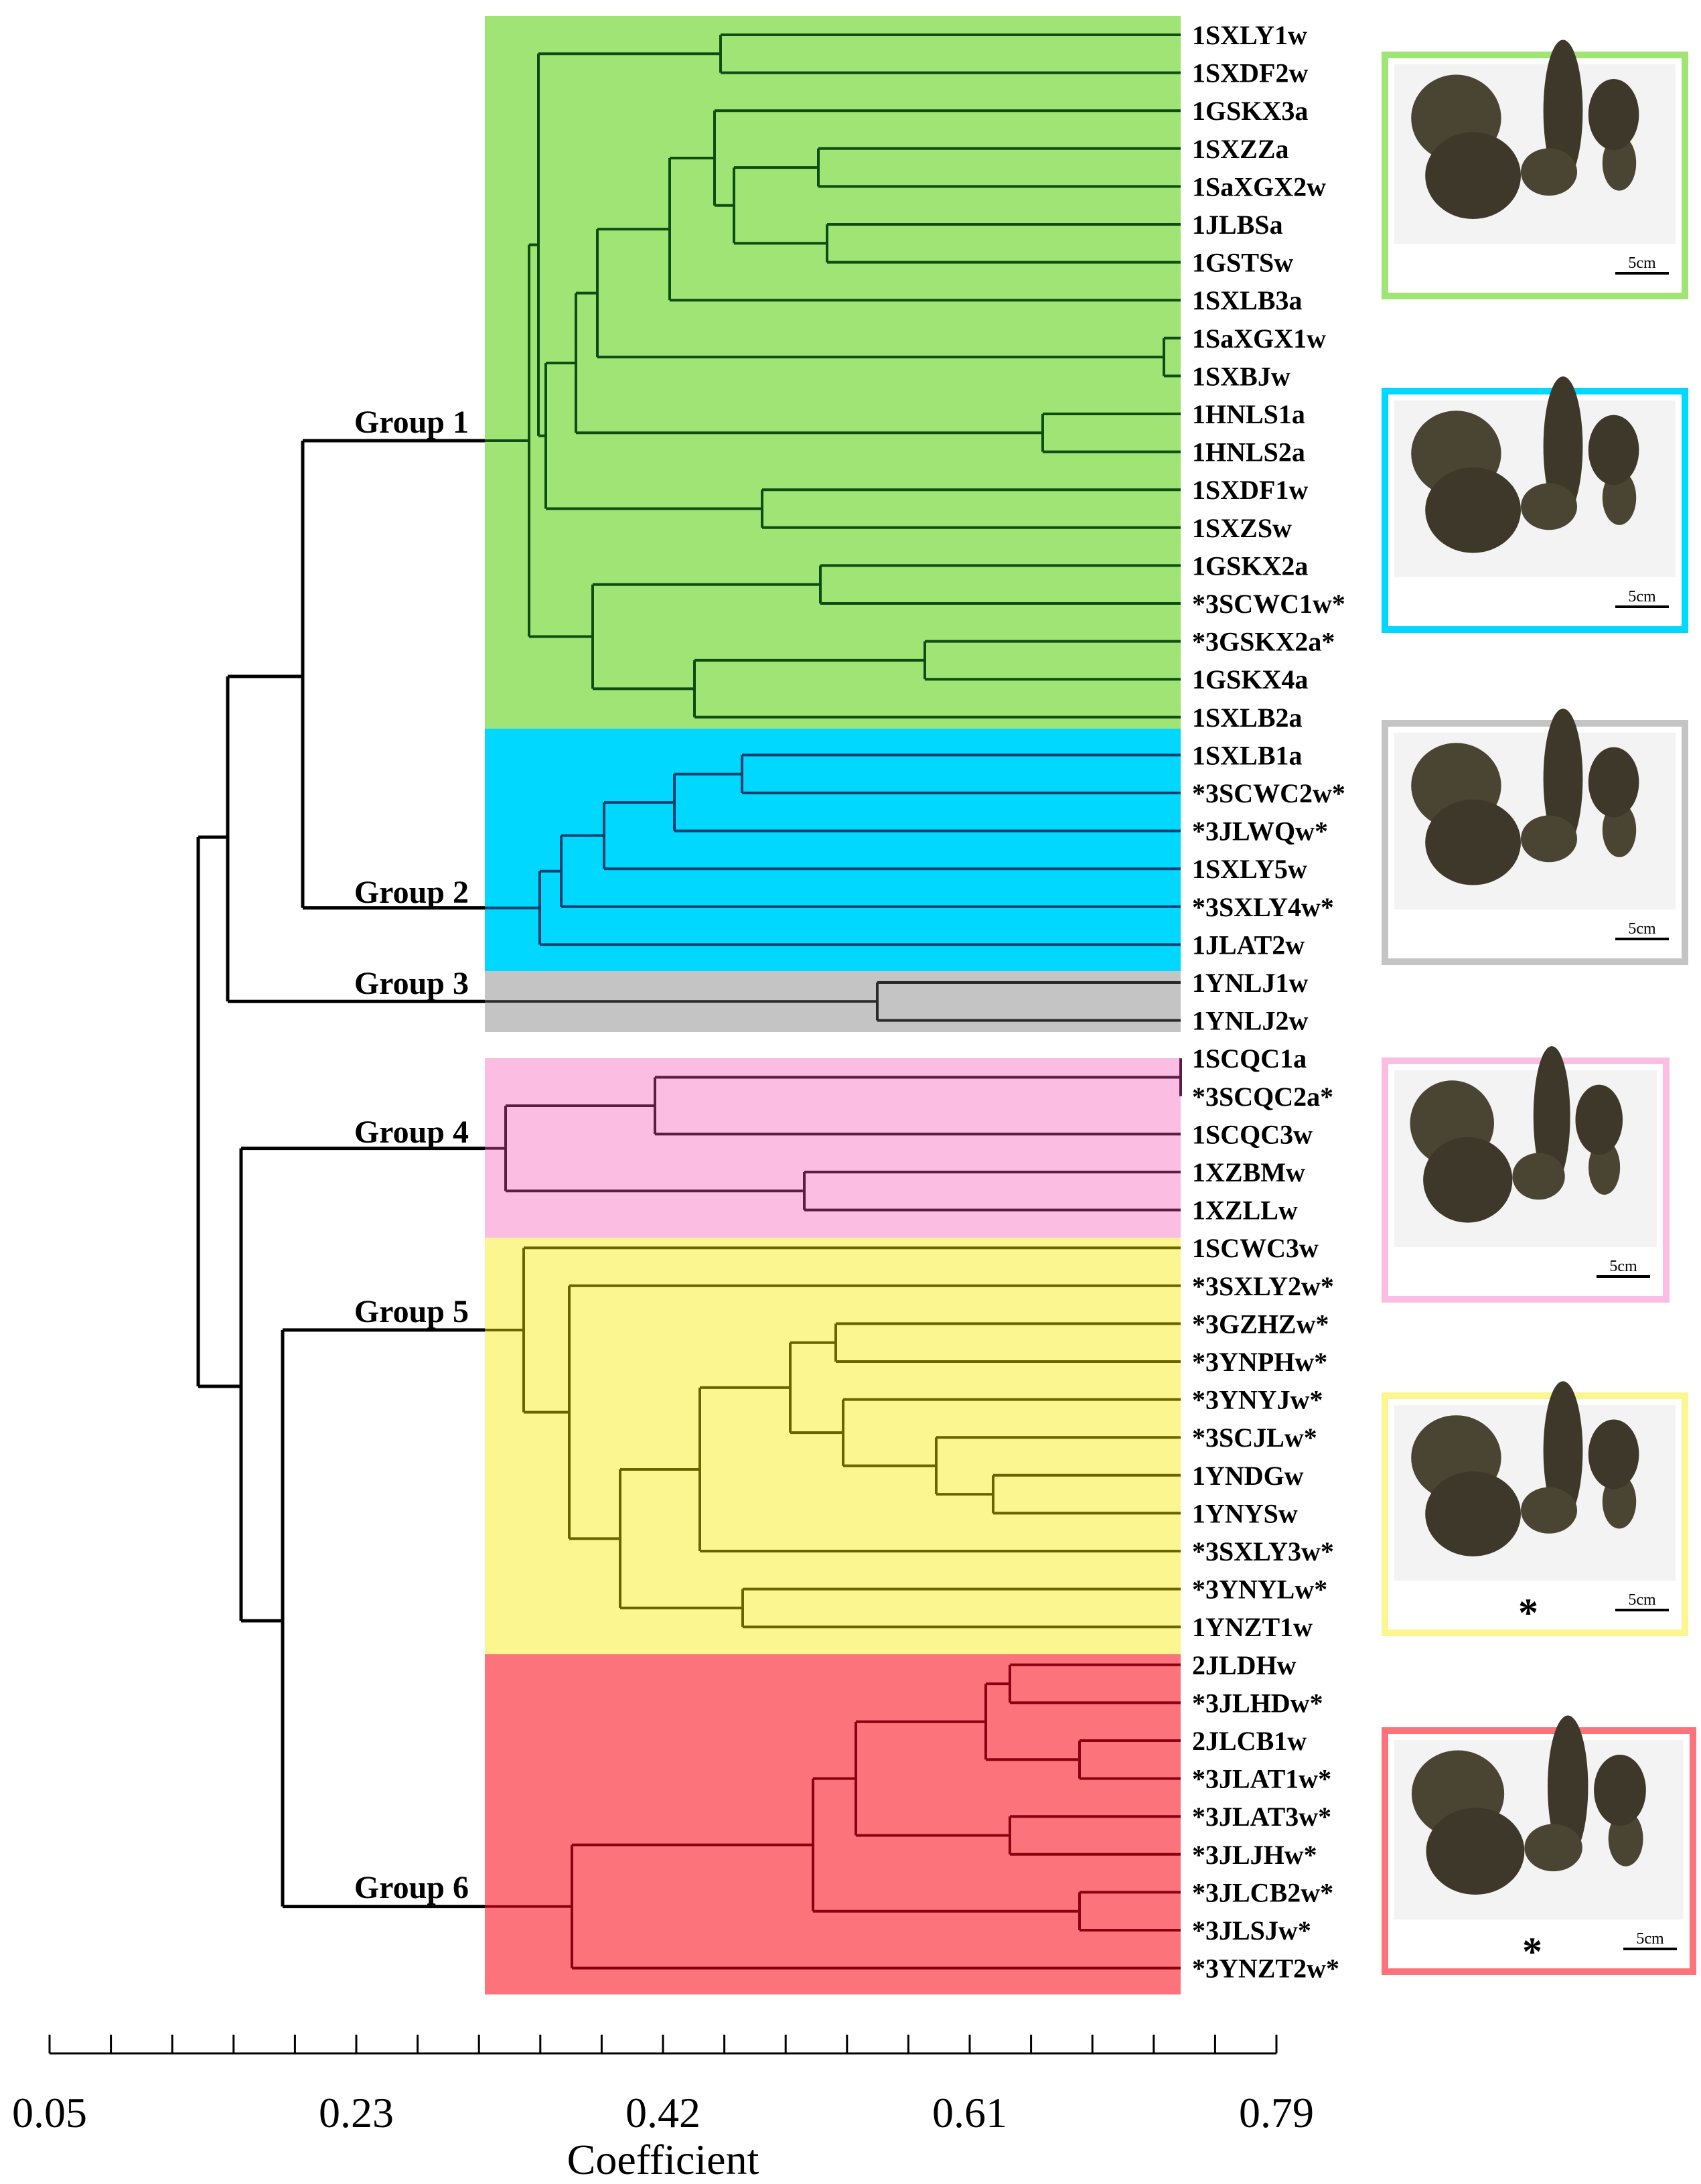  What do you see at coordinates (1248, 1172) in the screenshot?
I see `leaf-label: 1XZBMw` at bounding box center [1248, 1172].